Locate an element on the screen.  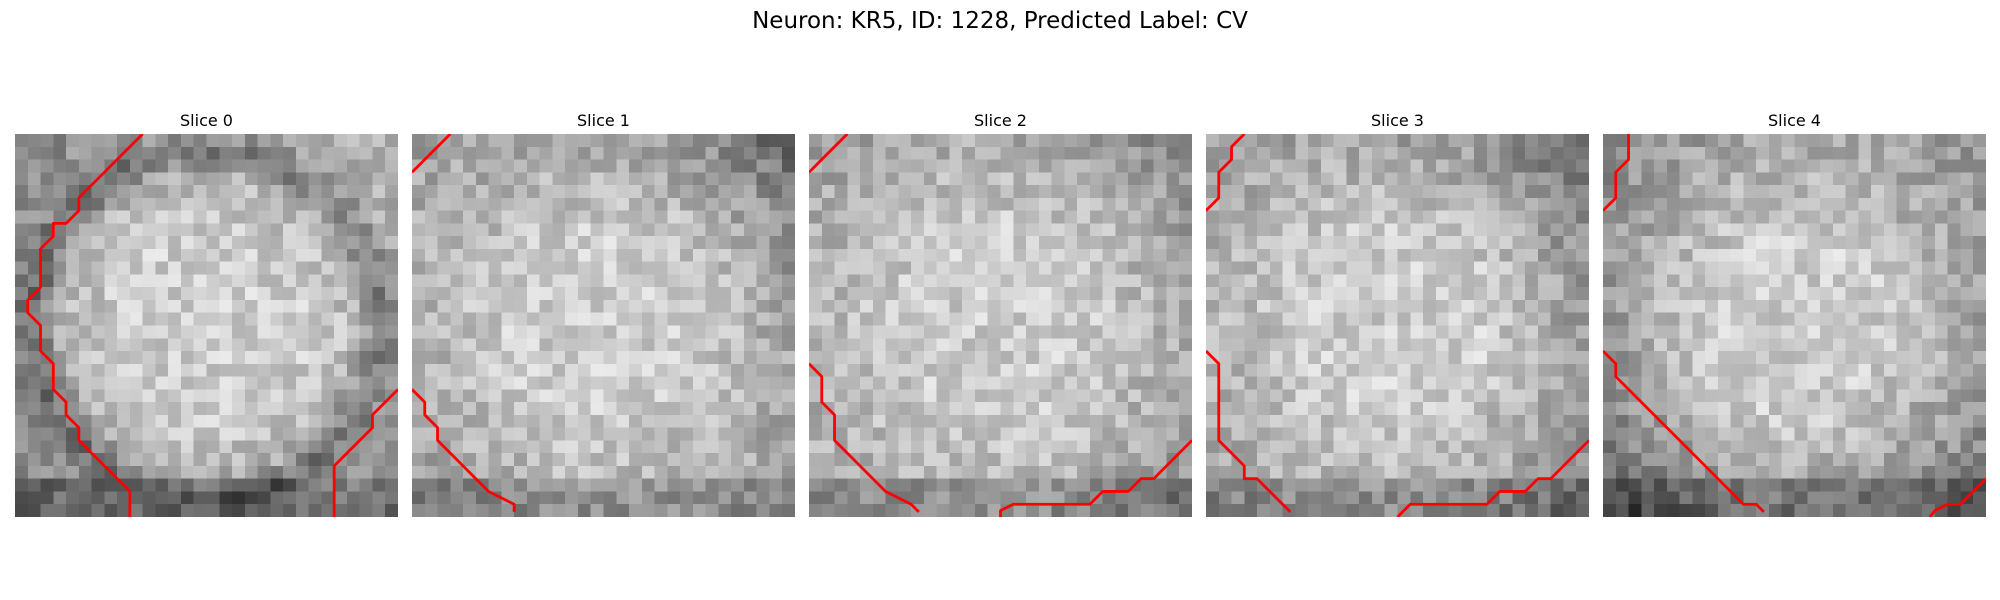
slice-title: Slice 4 is located at coordinates (1794, 120).